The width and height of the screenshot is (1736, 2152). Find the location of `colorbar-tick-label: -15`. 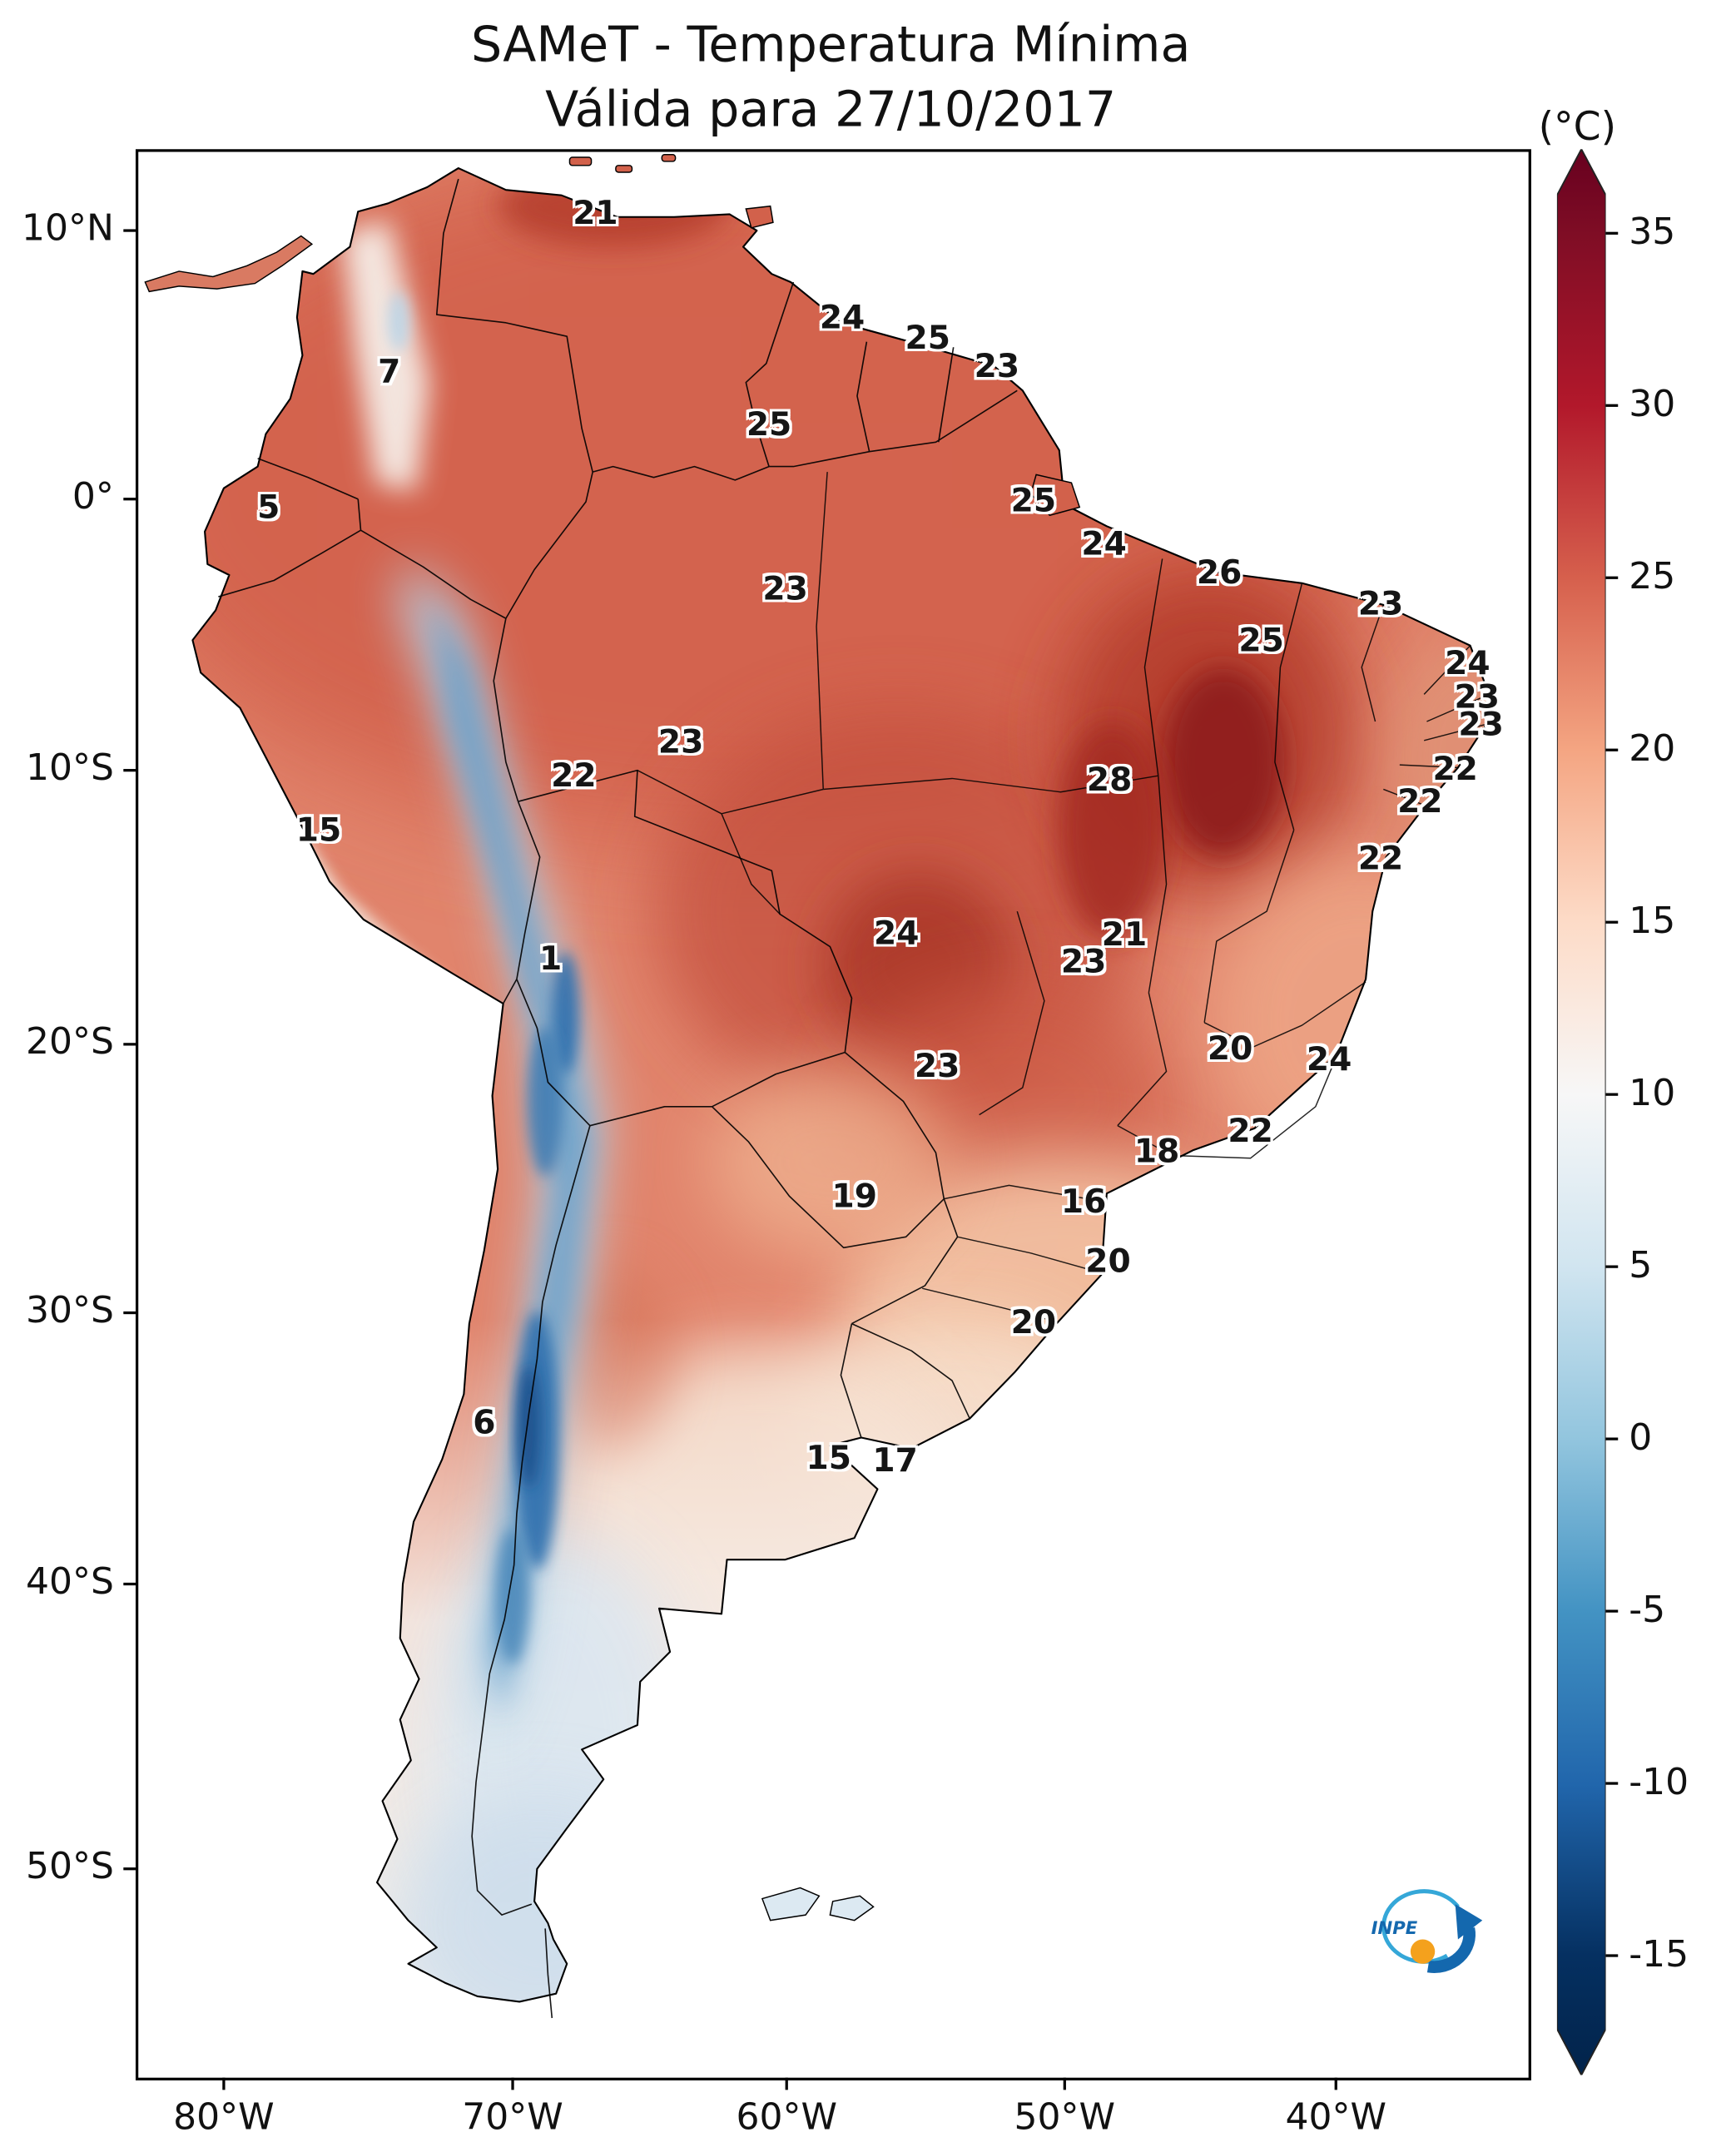

colorbar-tick-label: -15 is located at coordinates (1659, 1954).